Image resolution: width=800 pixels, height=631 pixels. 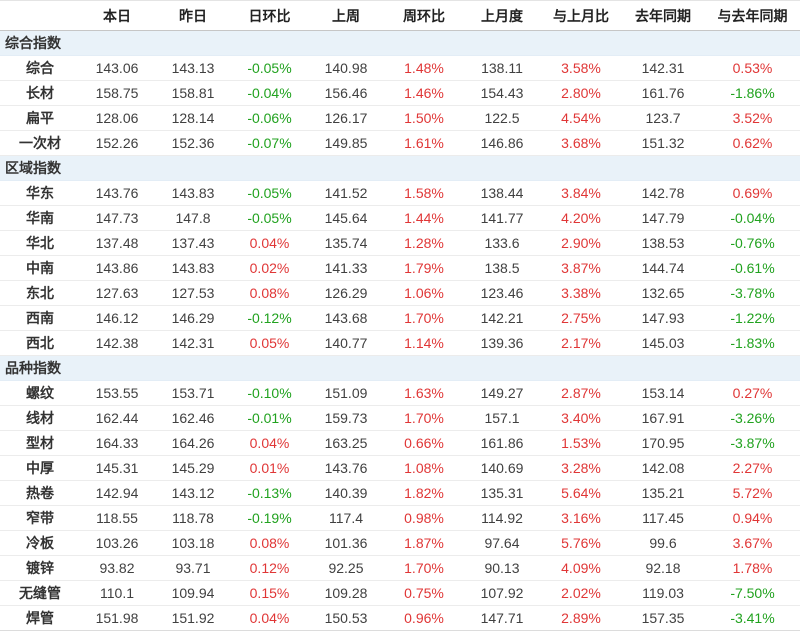 What do you see at coordinates (346, 443) in the screenshot?
I see `value-cell: 163.25` at bounding box center [346, 443].